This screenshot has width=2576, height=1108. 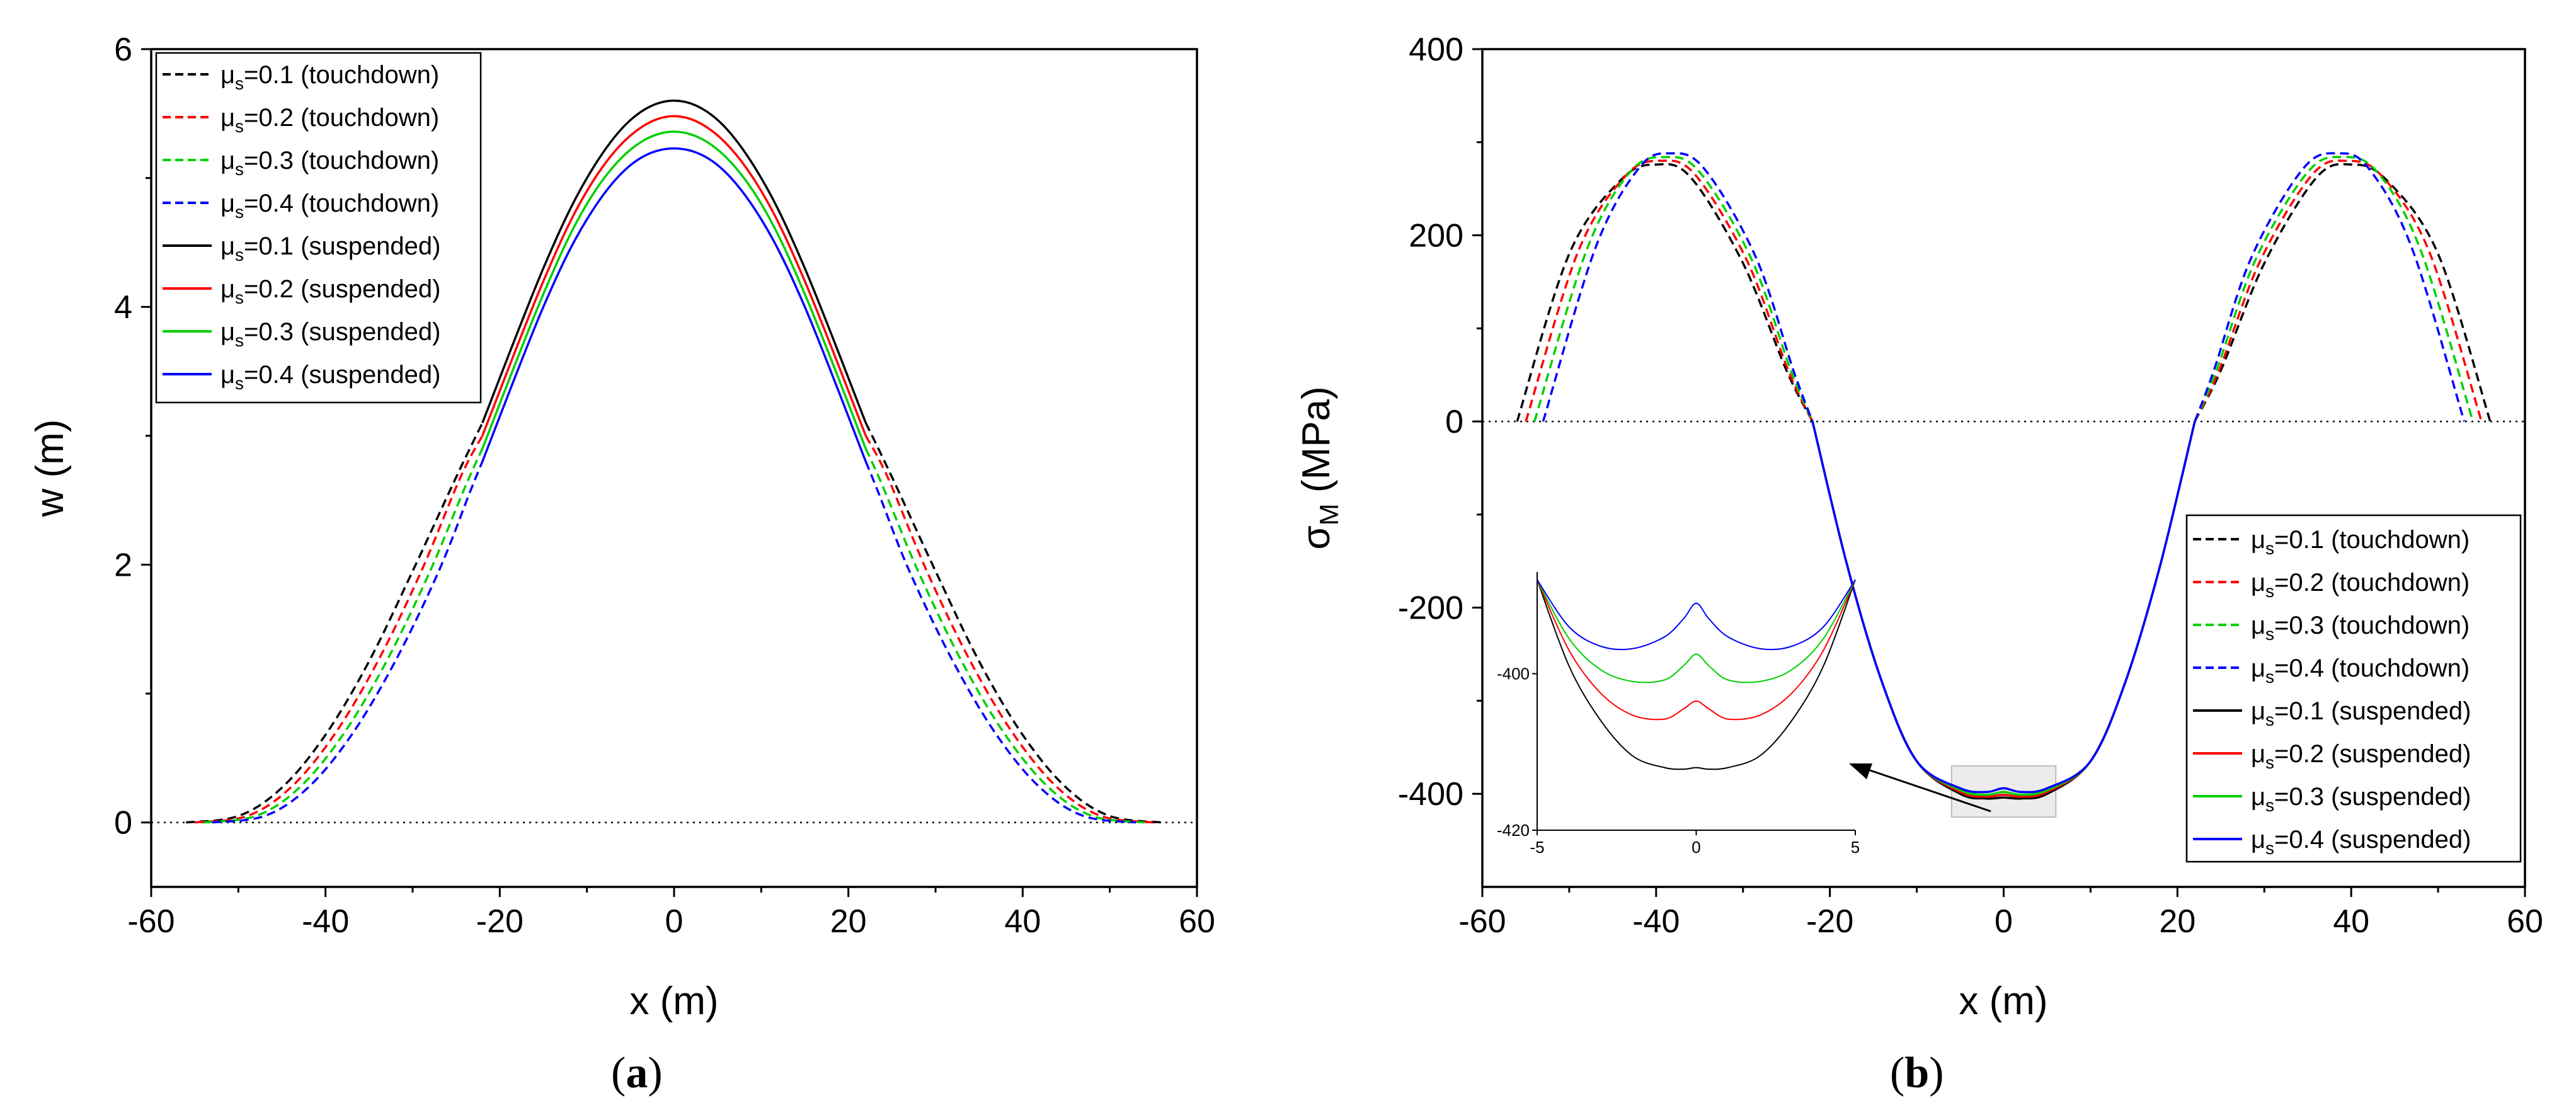 I want to click on y-tick-label: 400, so click(x=1436, y=49).